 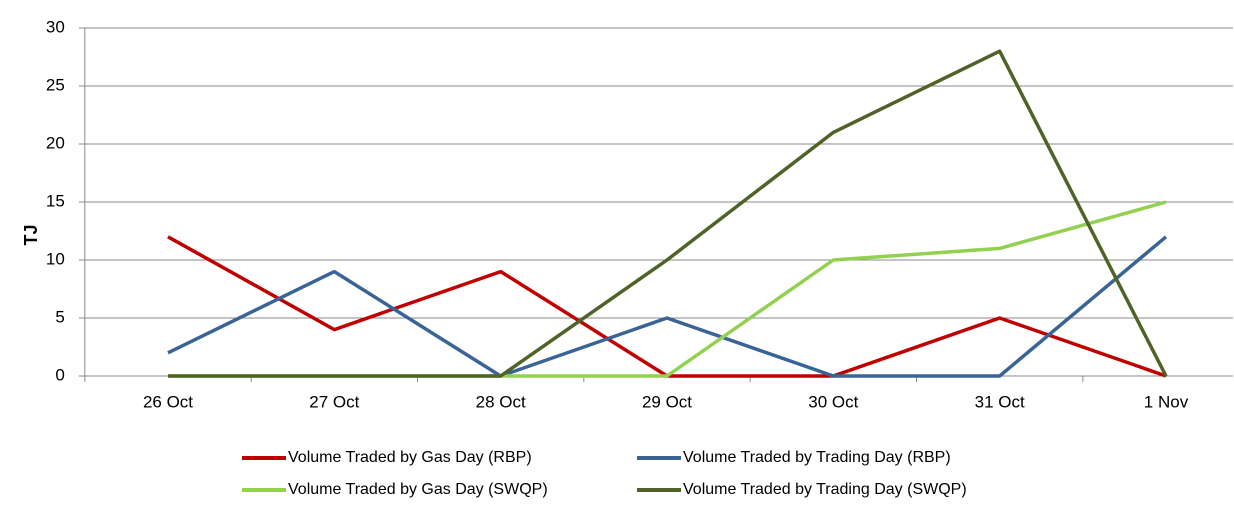 What do you see at coordinates (410, 457) in the screenshot?
I see `legend-label: Volume Traded by Gas Day (RBP)` at bounding box center [410, 457].